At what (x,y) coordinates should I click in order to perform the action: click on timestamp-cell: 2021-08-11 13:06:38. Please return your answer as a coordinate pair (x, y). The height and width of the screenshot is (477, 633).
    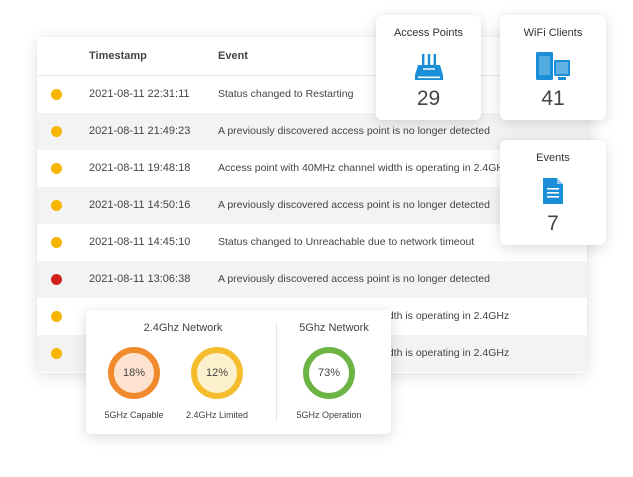
    Looking at the image, I should click on (140, 279).